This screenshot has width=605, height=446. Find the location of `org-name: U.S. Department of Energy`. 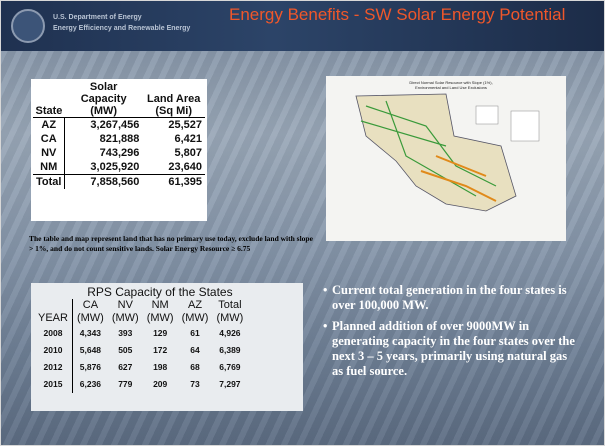

org-name: U.S. Department of Energy is located at coordinates (97, 17).